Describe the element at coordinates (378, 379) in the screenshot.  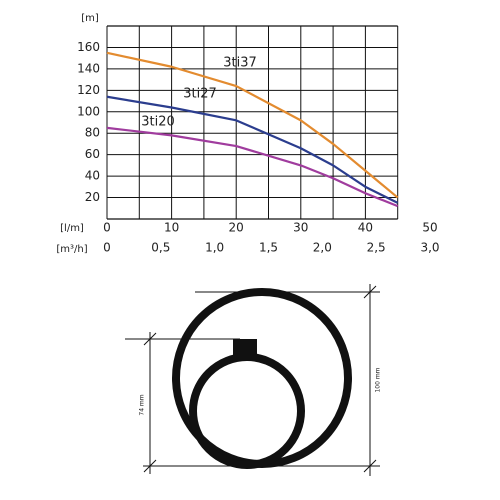
I see `outer-dimension-label: 100 mm` at that location.